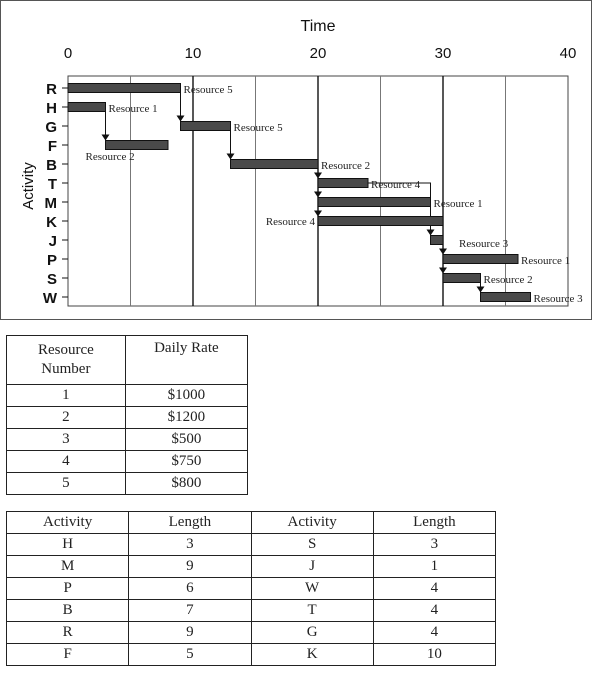 The width and height of the screenshot is (593, 678). What do you see at coordinates (443, 53) in the screenshot?
I see `x-tick-label: 30` at bounding box center [443, 53].